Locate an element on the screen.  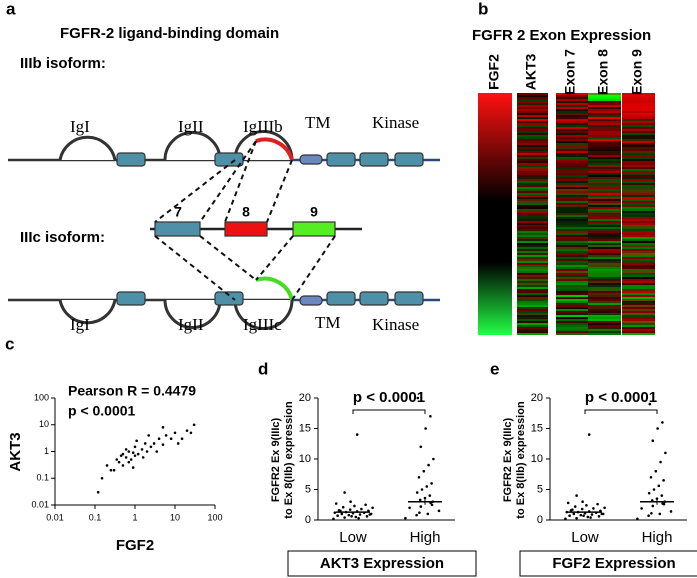
x-tick-label: Low is located at coordinates (585, 537).